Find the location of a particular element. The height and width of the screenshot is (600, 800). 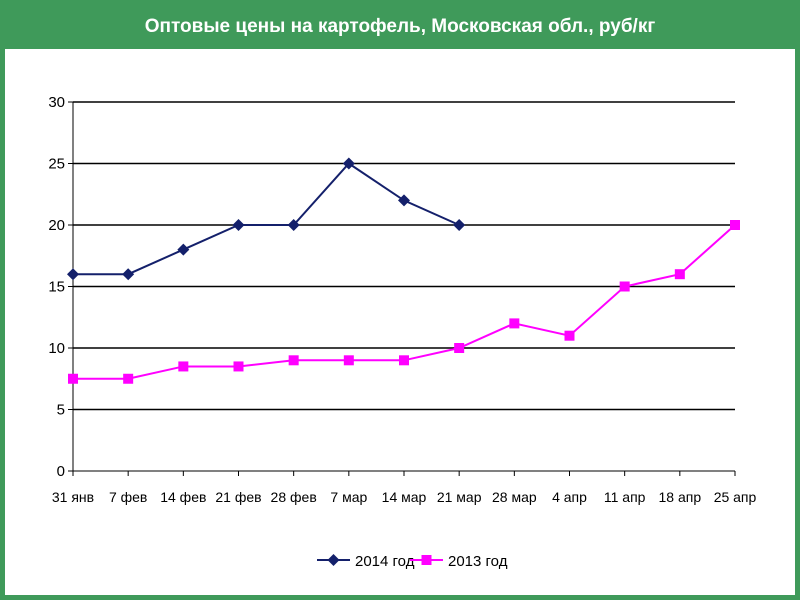

x-tick-label: 18 апр is located at coordinates (680, 497).